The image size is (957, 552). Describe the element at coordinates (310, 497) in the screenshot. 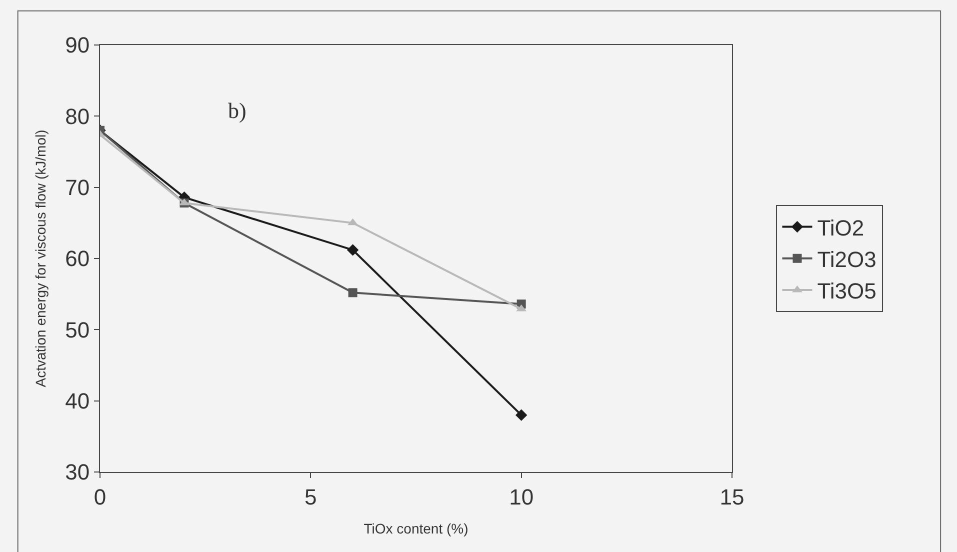

I see `x-tick-label: 5` at that location.